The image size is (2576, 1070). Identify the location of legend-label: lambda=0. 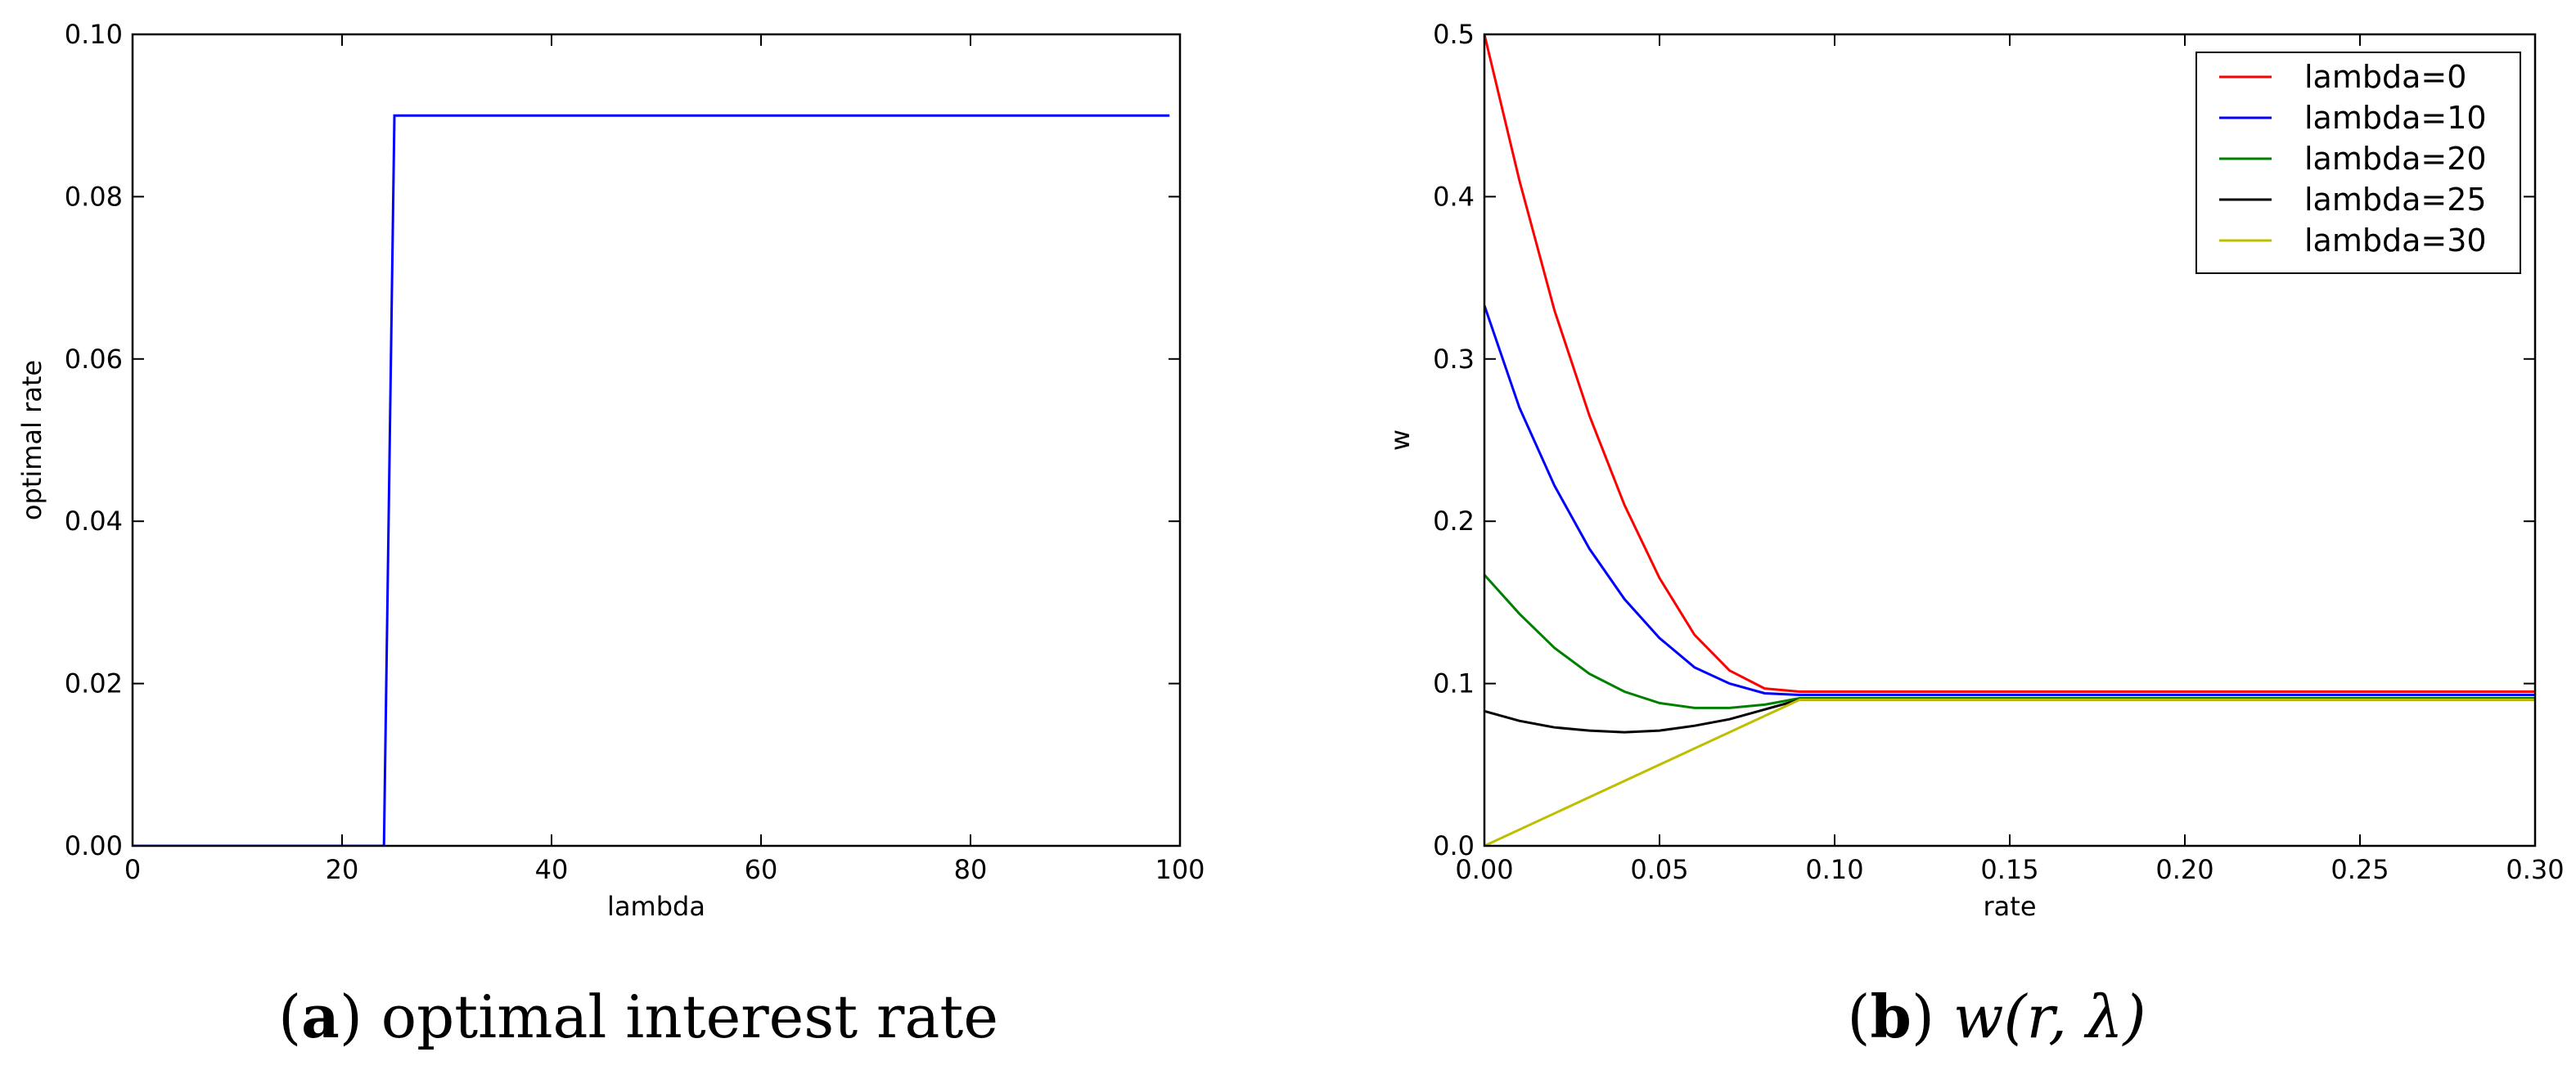
(2385, 77).